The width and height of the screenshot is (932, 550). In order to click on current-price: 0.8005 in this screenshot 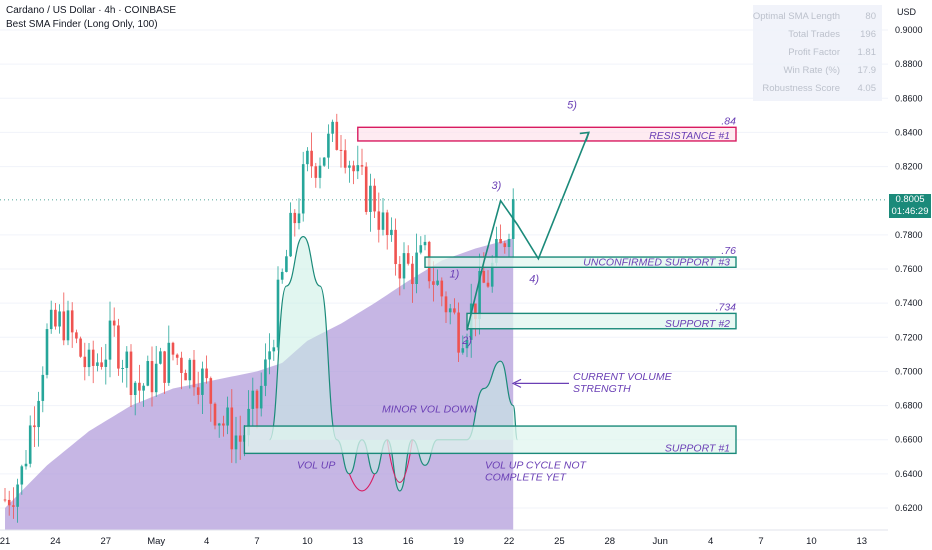, I will do `click(910, 199)`.